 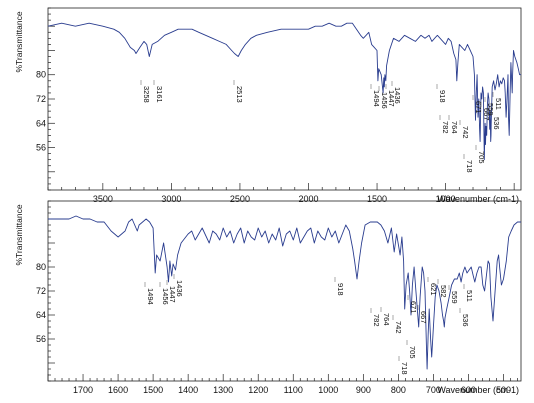 What do you see at coordinates (433, 289) in the screenshot?
I see `peak-label: 621` at bounding box center [433, 289].